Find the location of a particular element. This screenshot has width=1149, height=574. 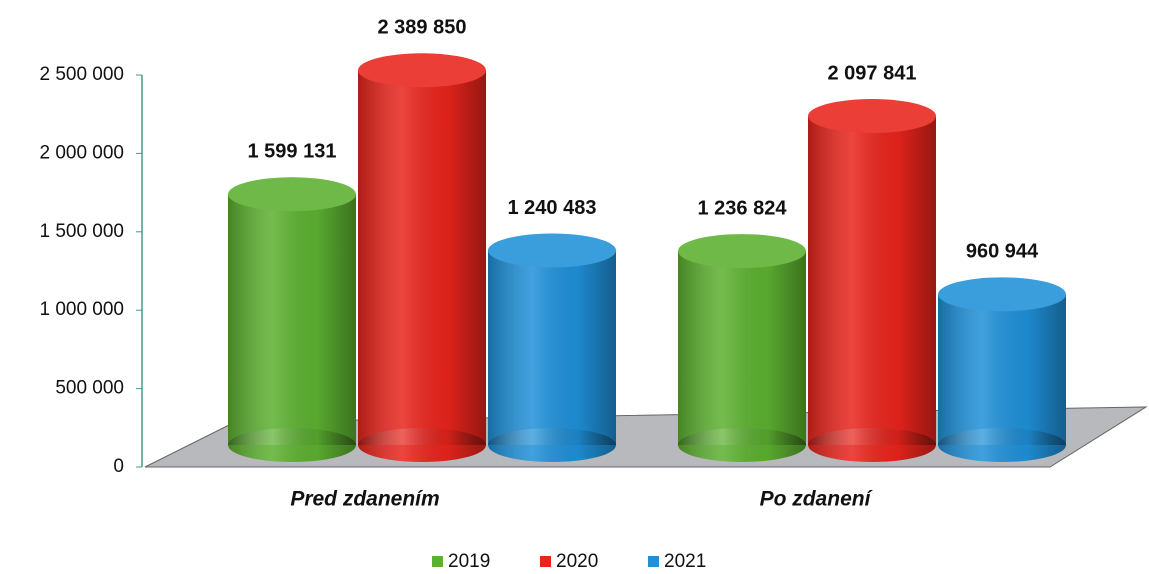

y-tick-label: 2 500 000 is located at coordinates (81, 74).